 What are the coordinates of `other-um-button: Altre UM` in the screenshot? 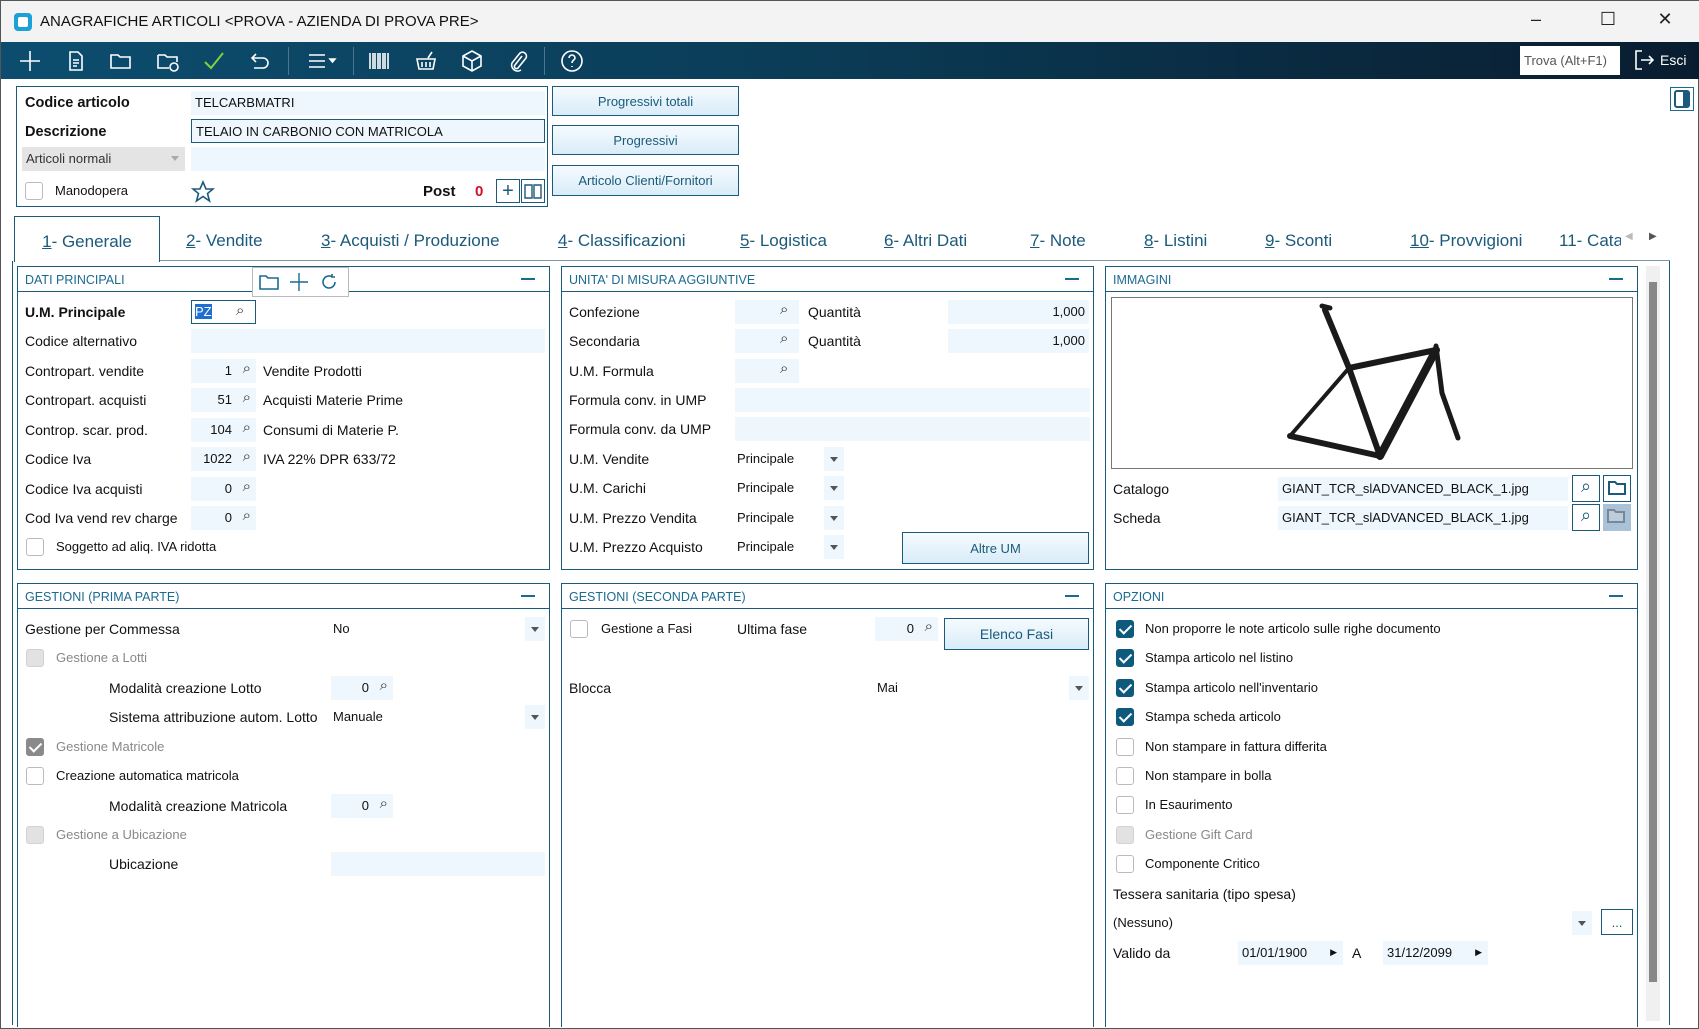 It's located at (995, 548).